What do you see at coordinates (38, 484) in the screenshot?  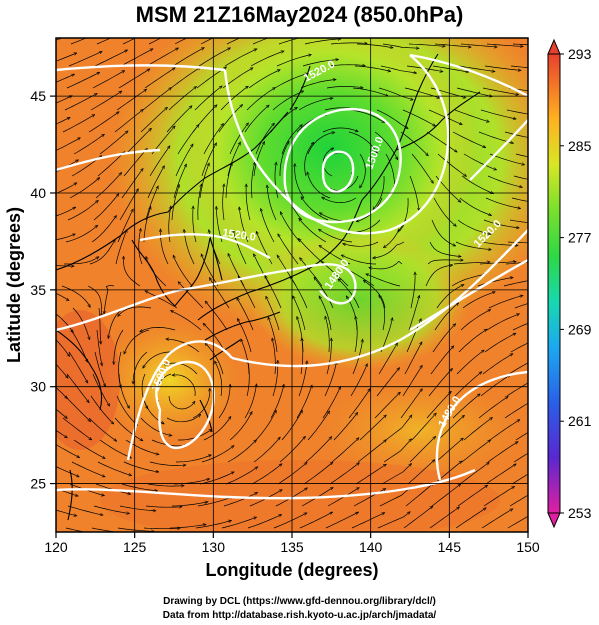 I see `y-tick-label: 25` at bounding box center [38, 484].